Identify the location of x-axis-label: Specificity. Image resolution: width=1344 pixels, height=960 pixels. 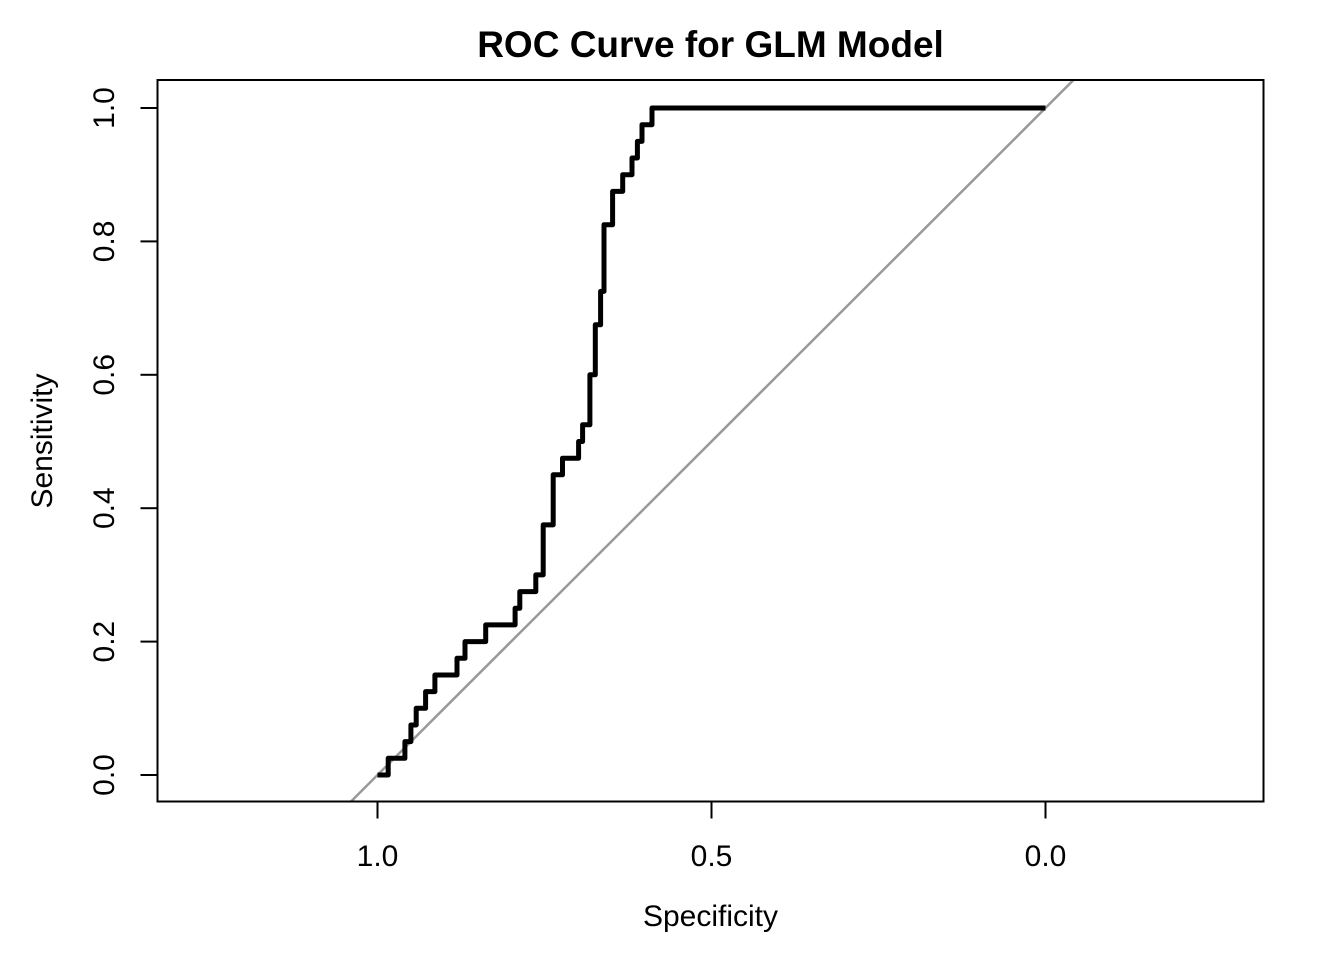
(710, 916).